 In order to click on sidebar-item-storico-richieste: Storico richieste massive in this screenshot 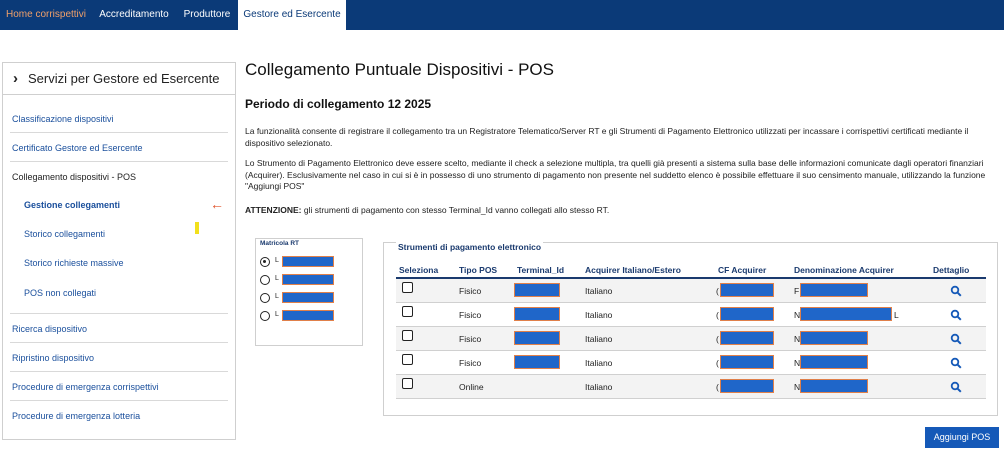, I will do `click(74, 263)`.